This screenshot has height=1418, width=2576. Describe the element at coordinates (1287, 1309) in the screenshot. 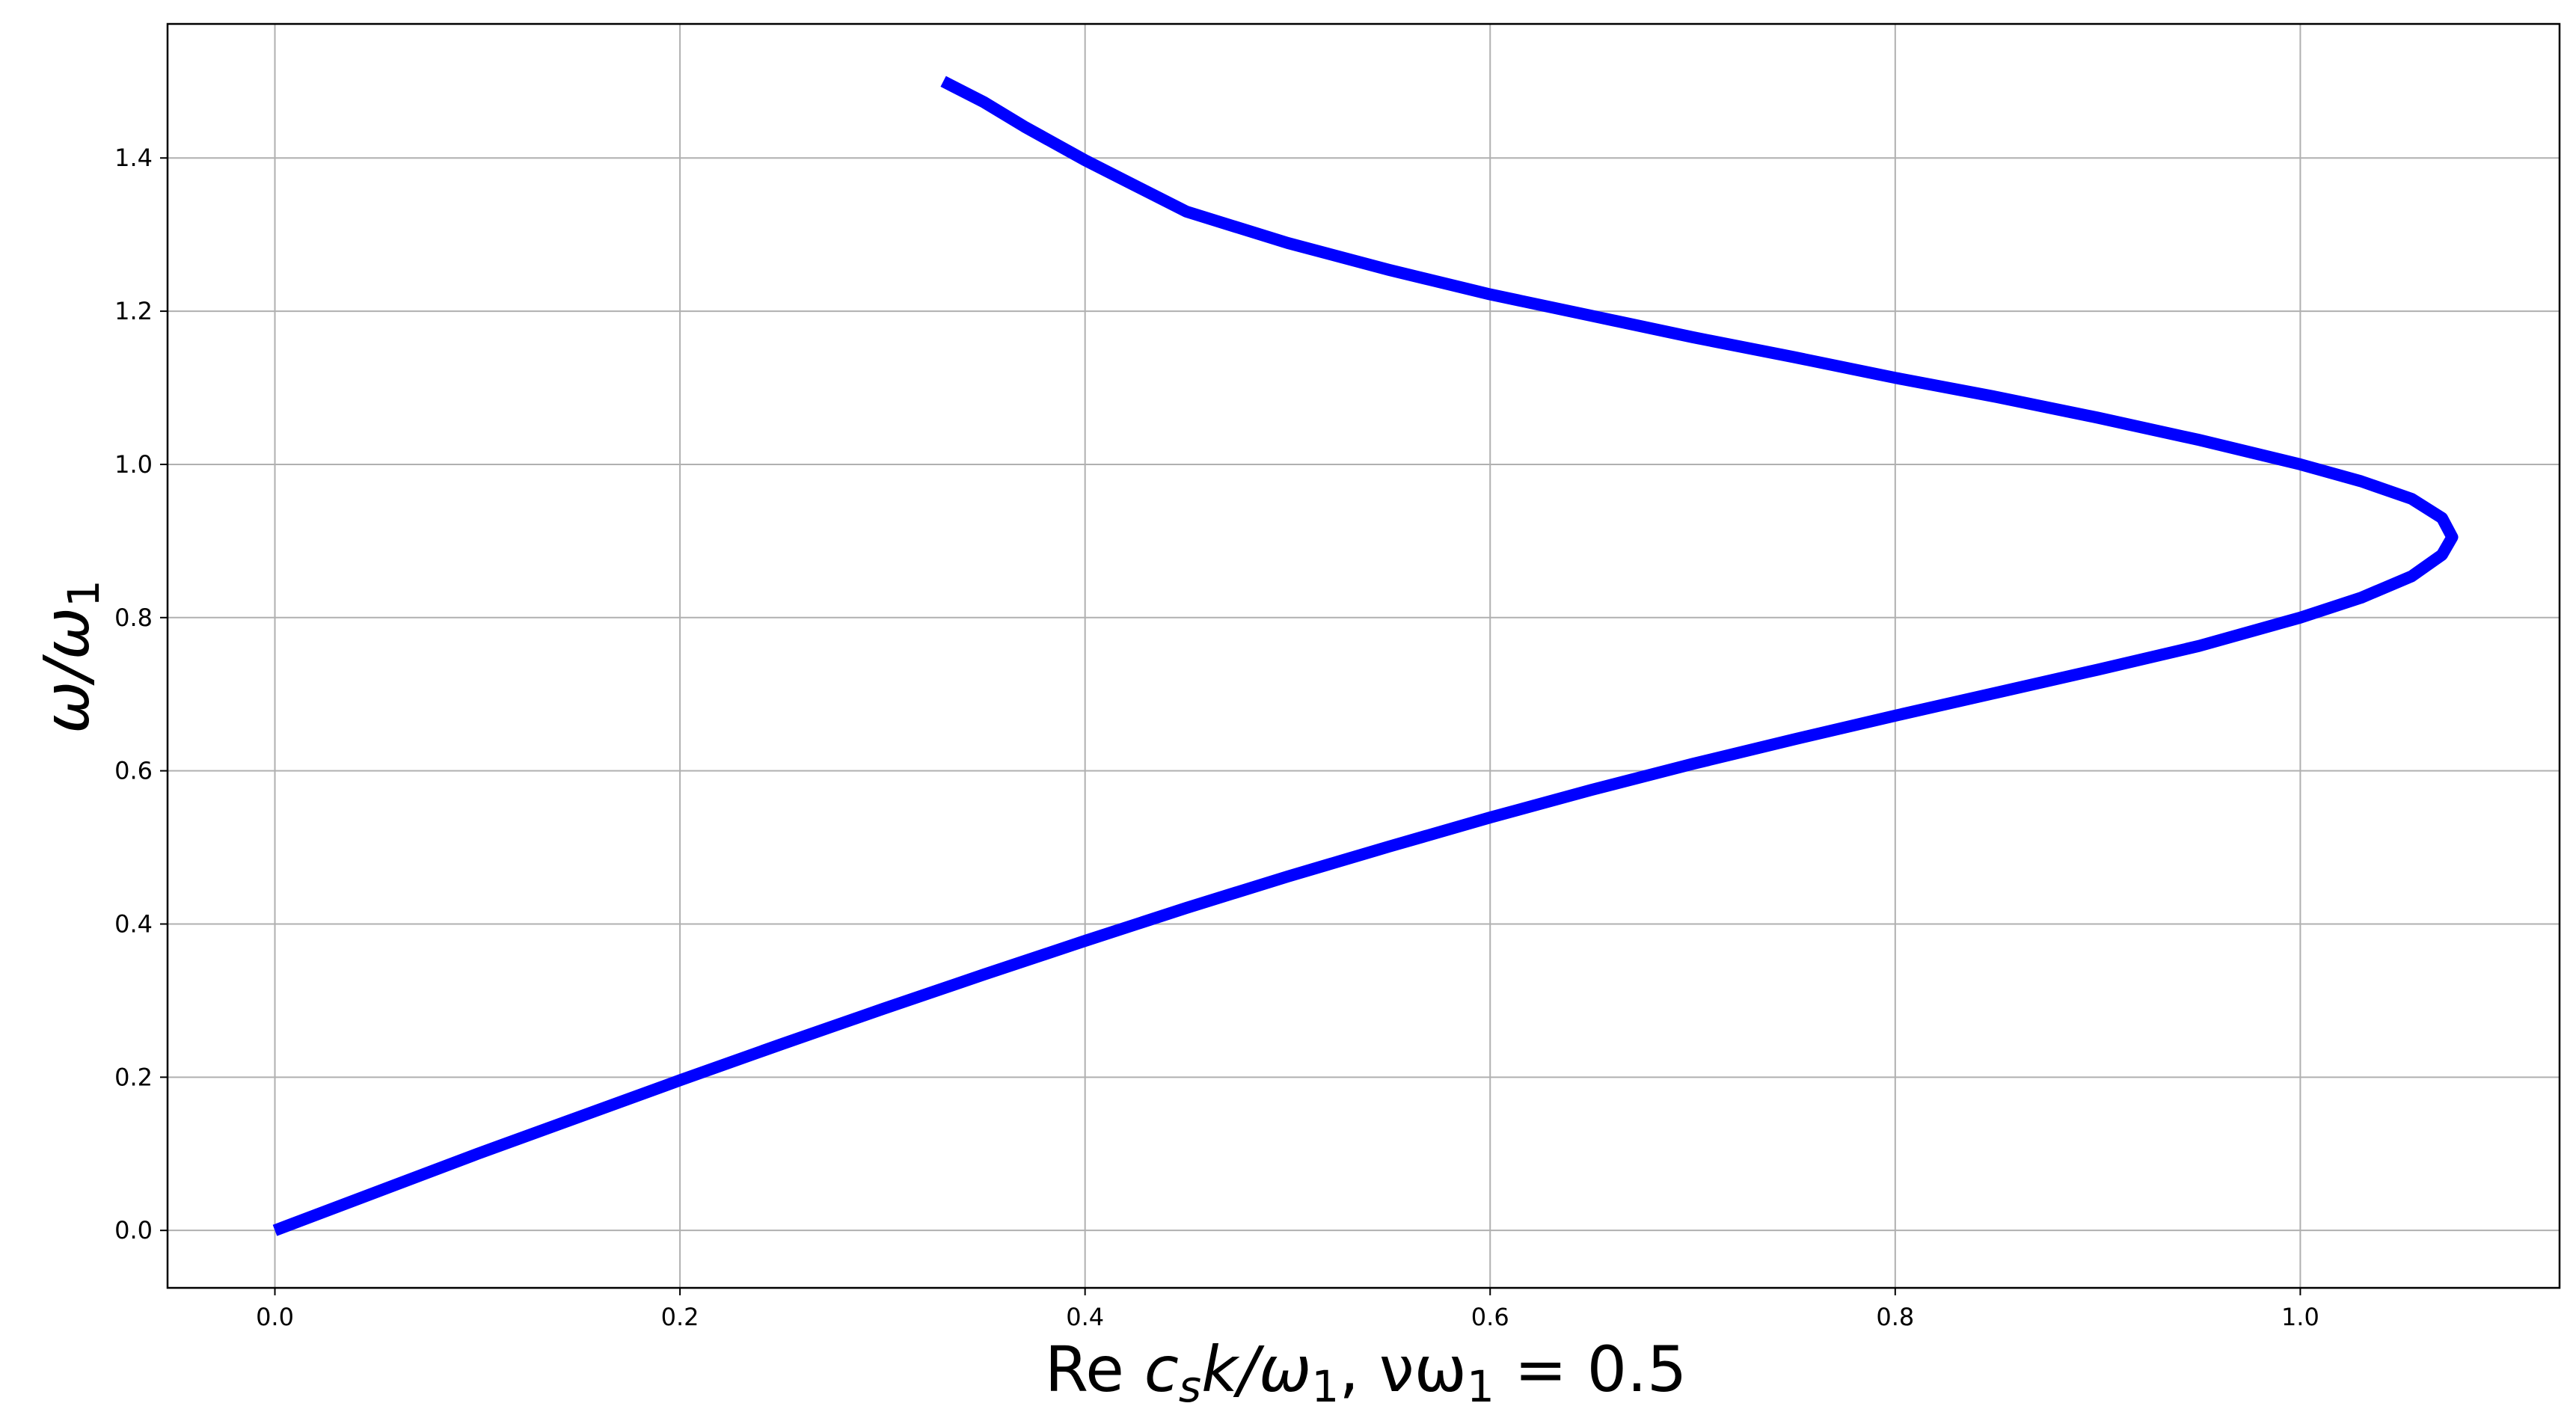

I see `x-axis-ticks: 0.0 0.2 0.4 0.6 0.8 1.0` at that location.